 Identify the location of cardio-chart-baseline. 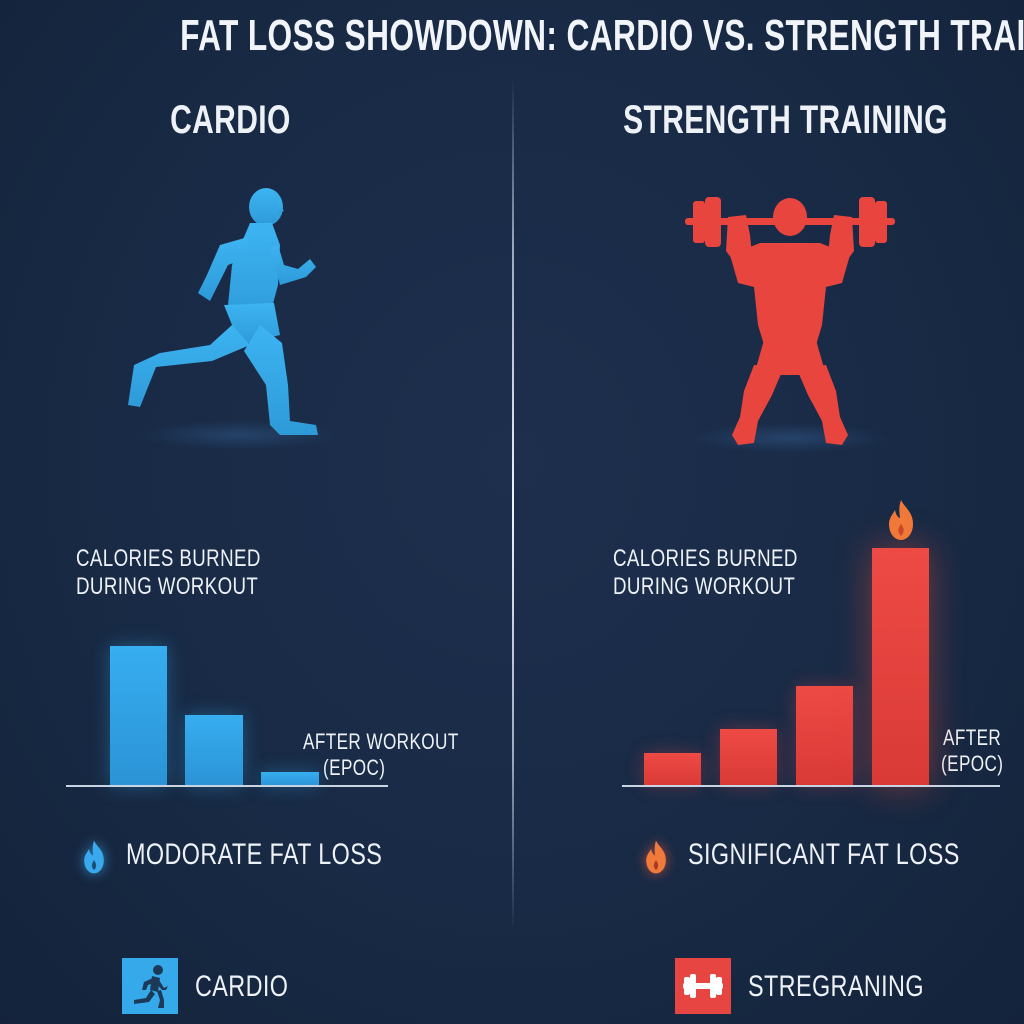
(227, 786).